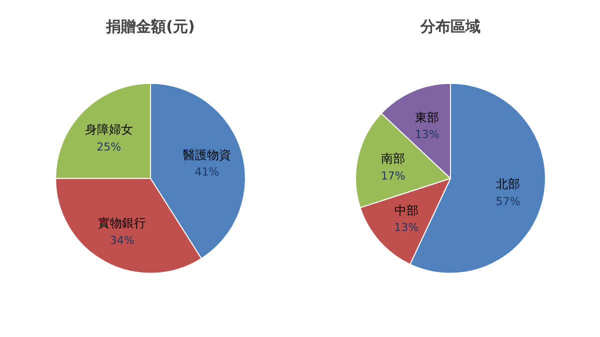 Image resolution: width=600 pixels, height=337 pixels. Describe the element at coordinates (109, 147) in the screenshot. I see `data-label: 25%` at that location.